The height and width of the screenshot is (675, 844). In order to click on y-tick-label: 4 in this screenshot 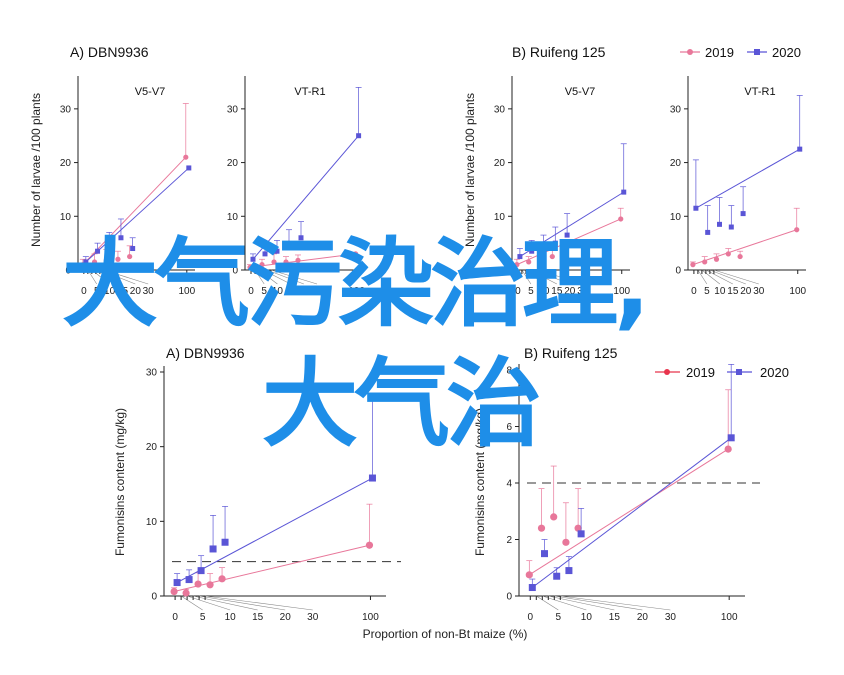, I will do `click(509, 484)`.